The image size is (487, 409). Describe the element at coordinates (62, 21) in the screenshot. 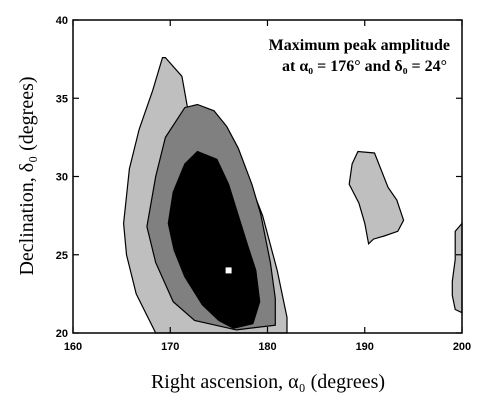

I see `y-tick-label: 40` at that location.